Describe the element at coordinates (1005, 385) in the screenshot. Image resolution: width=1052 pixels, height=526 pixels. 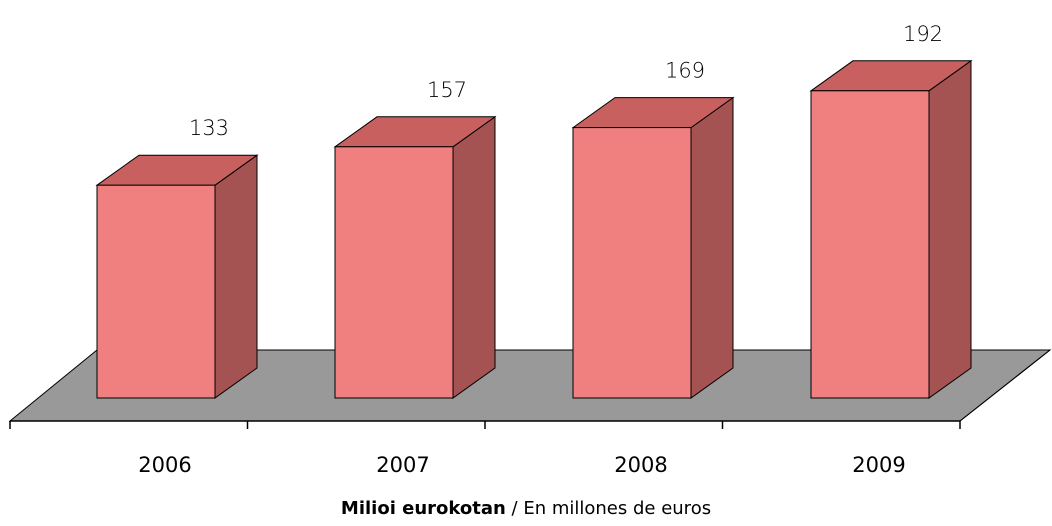
I see `x-axis-back-edge` at that location.